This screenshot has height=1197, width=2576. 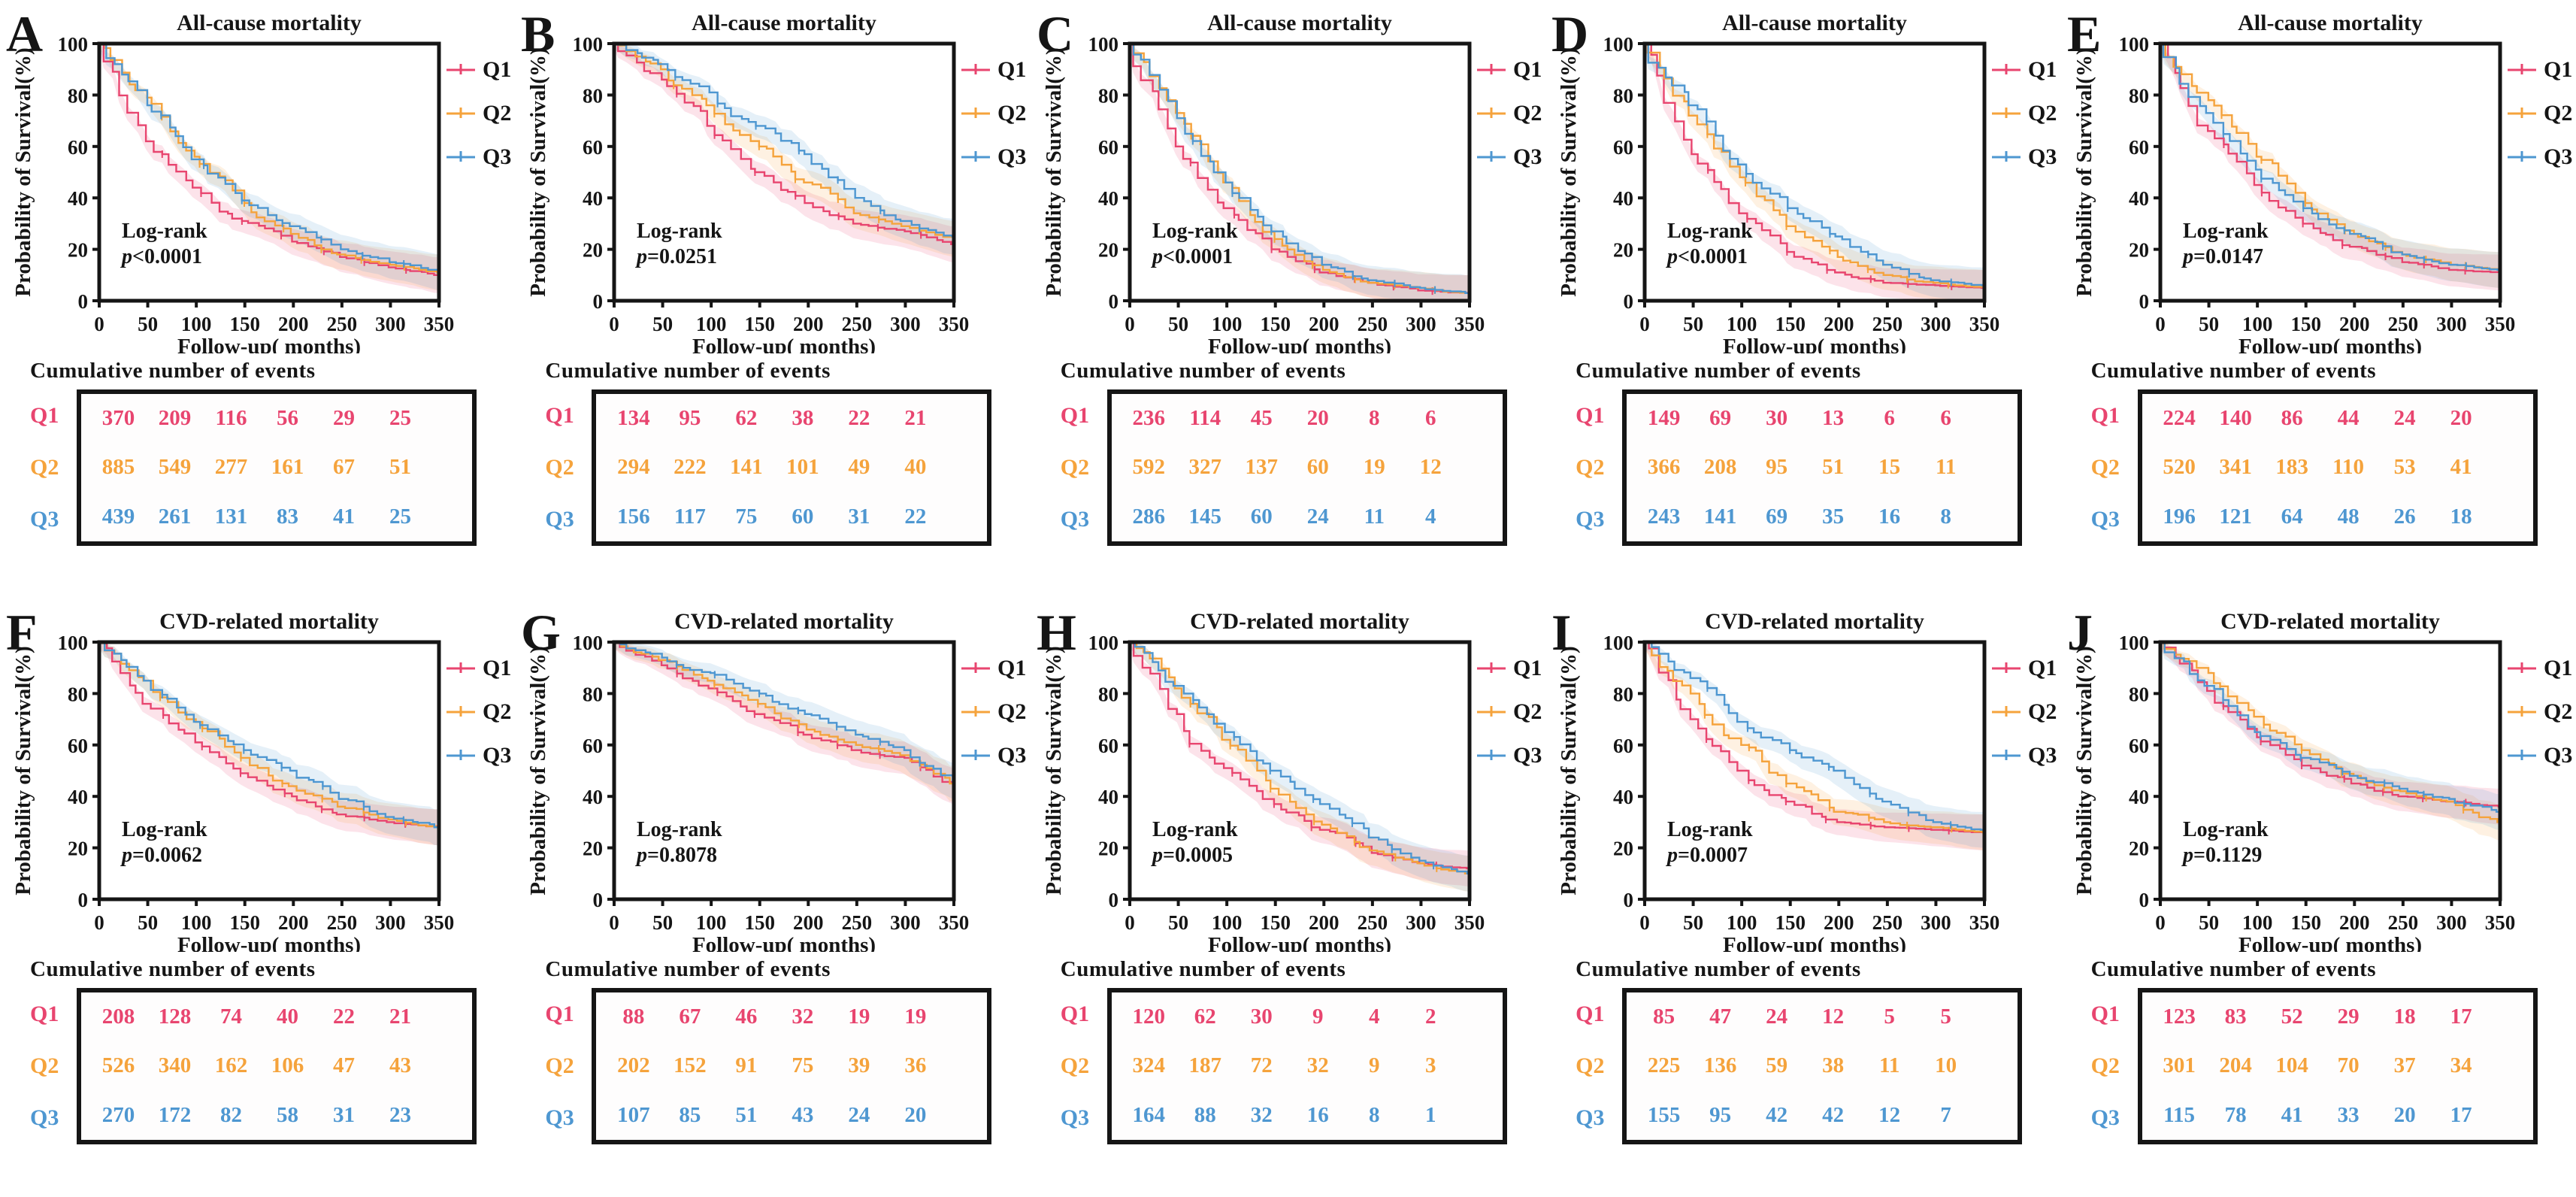 What do you see at coordinates (231, 1017) in the screenshot?
I see `events-value: 74` at bounding box center [231, 1017].